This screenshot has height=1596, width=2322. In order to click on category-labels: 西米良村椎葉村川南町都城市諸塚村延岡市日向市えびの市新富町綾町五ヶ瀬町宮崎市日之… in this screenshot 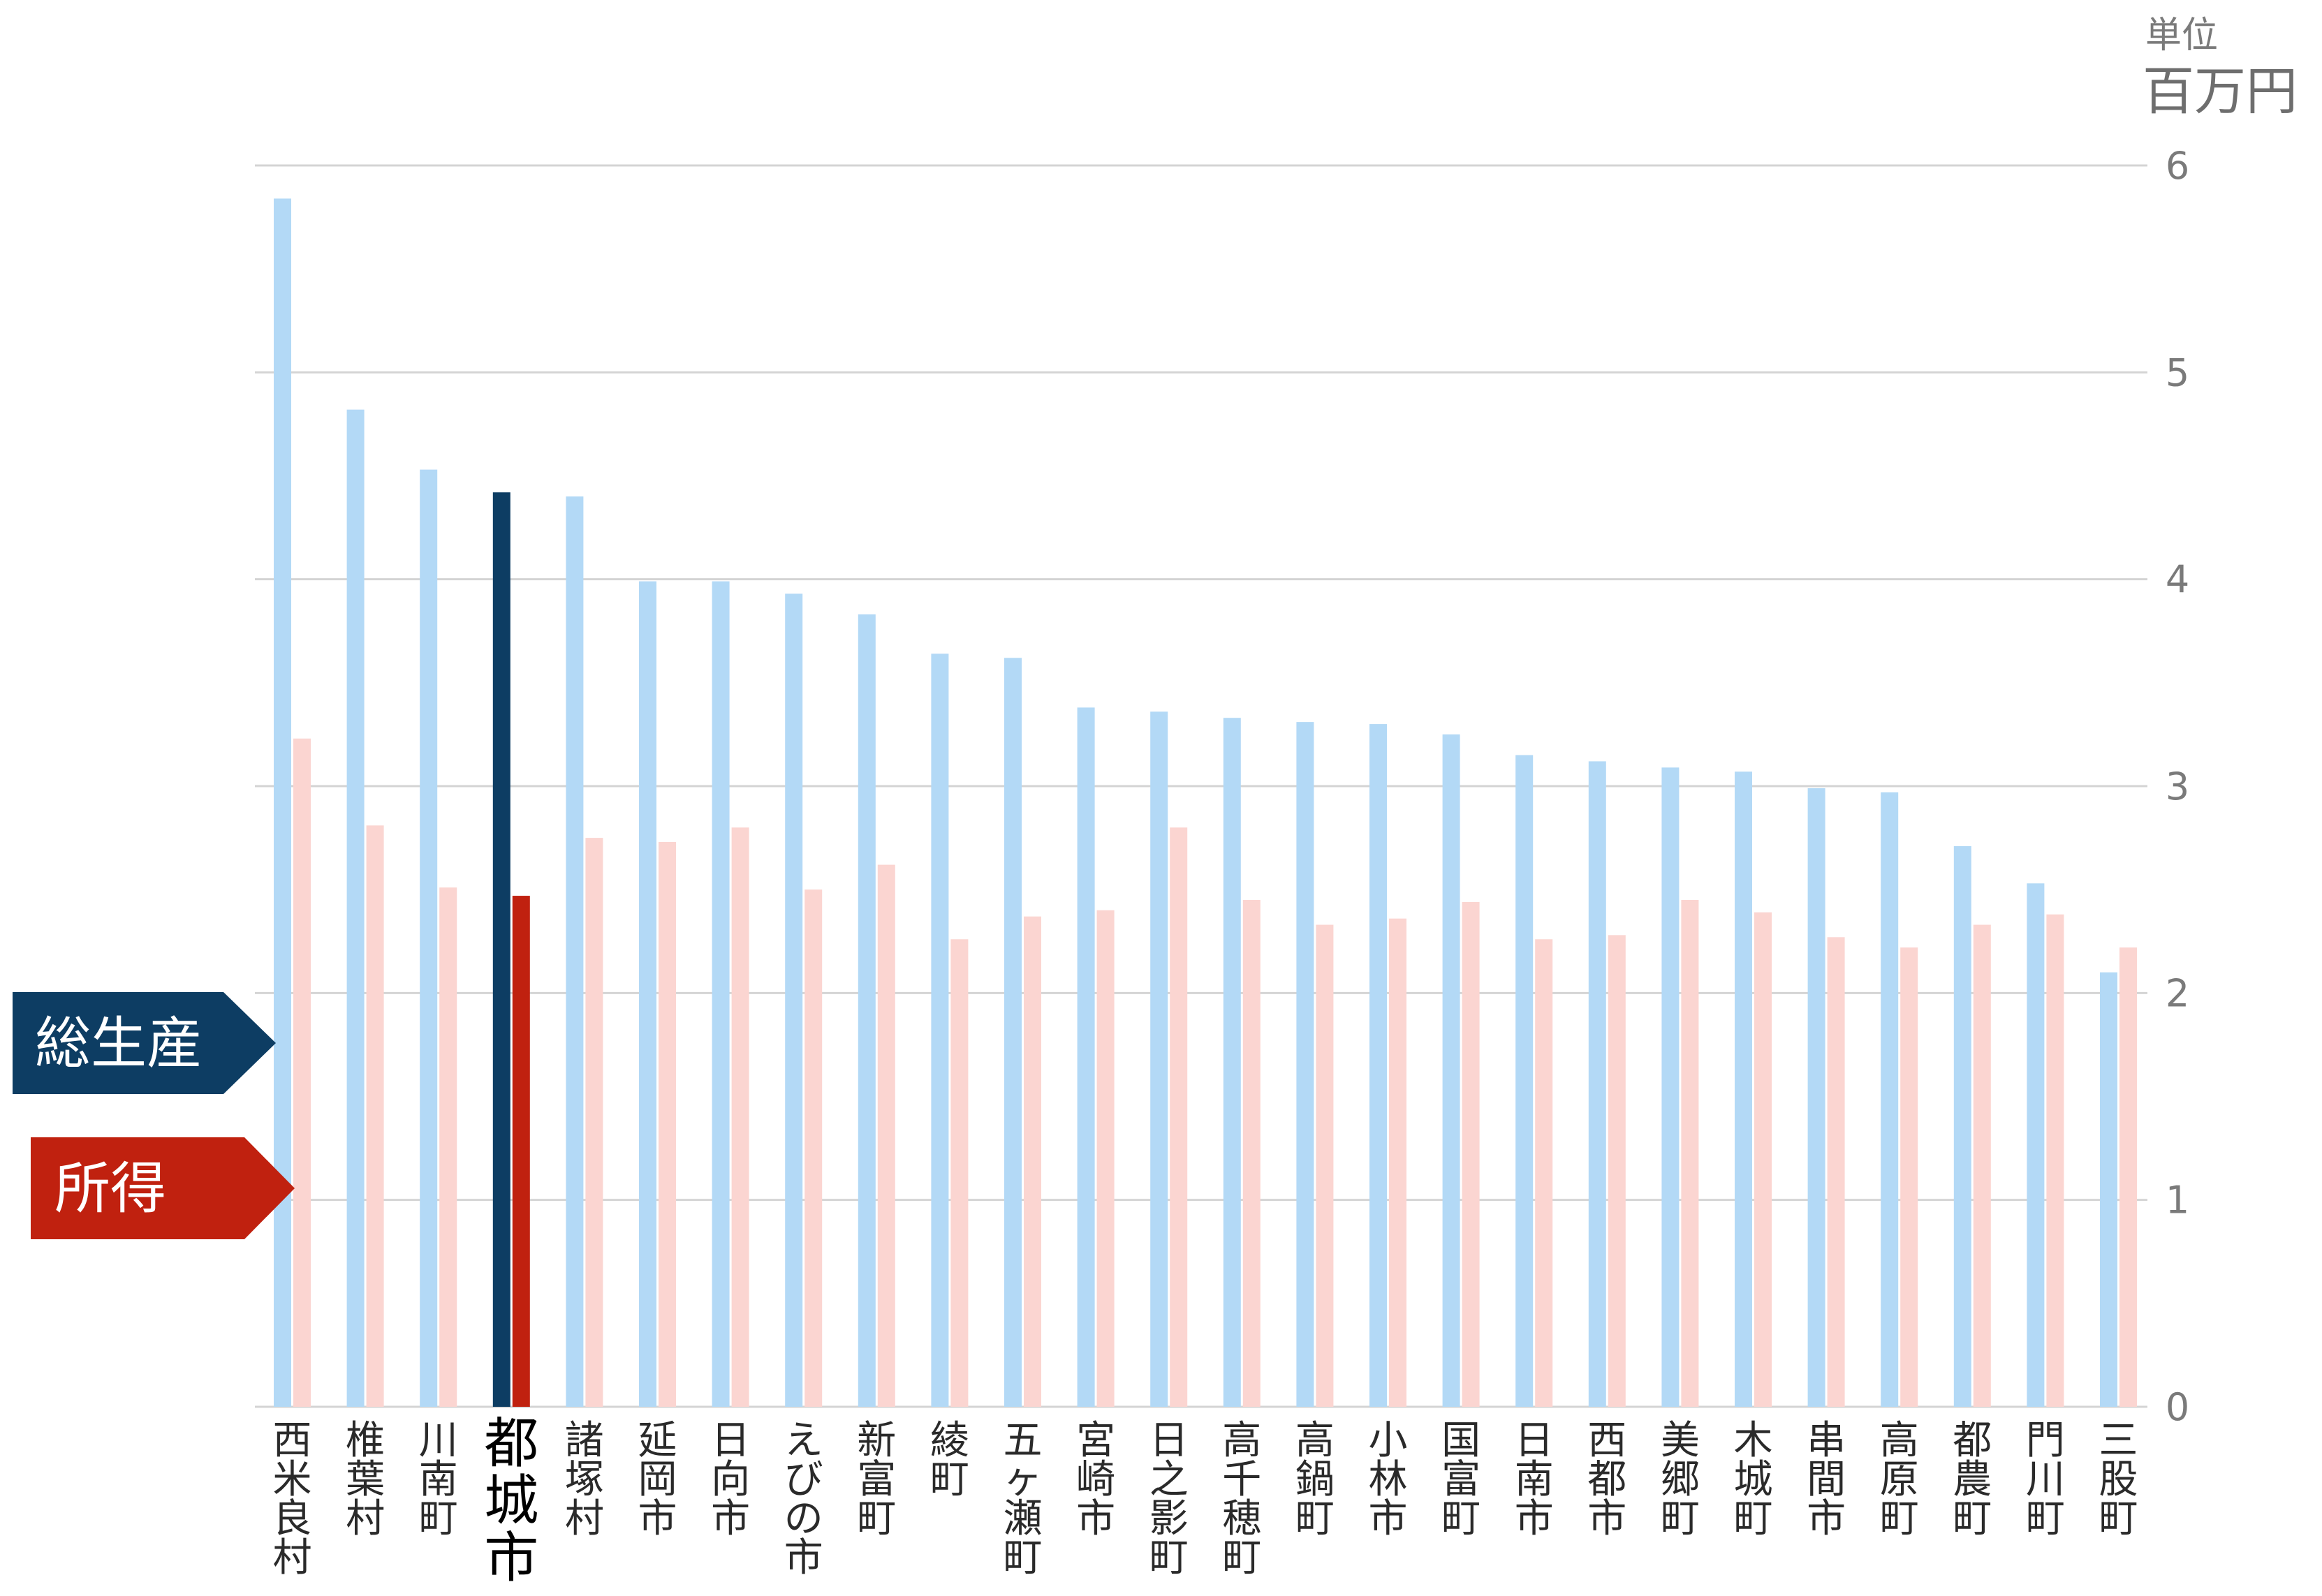, I will do `click(1205, 1501)`.